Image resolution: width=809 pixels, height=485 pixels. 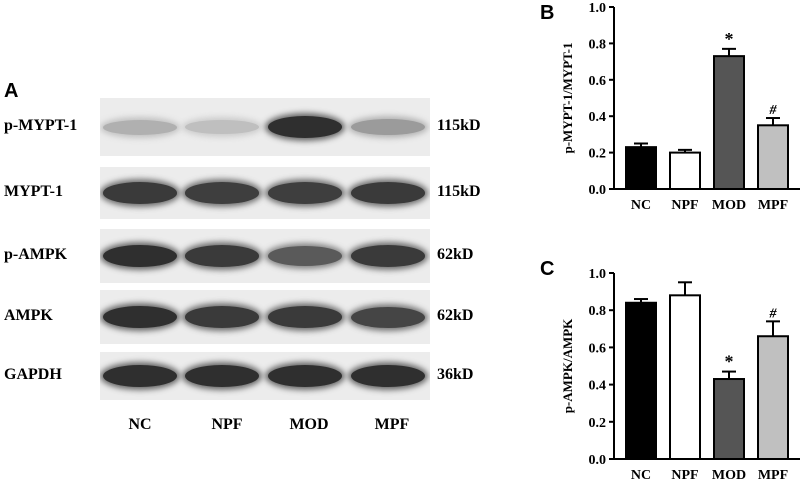 What do you see at coordinates (28, 315) in the screenshot?
I see `blot-row-label: AMPK` at bounding box center [28, 315].